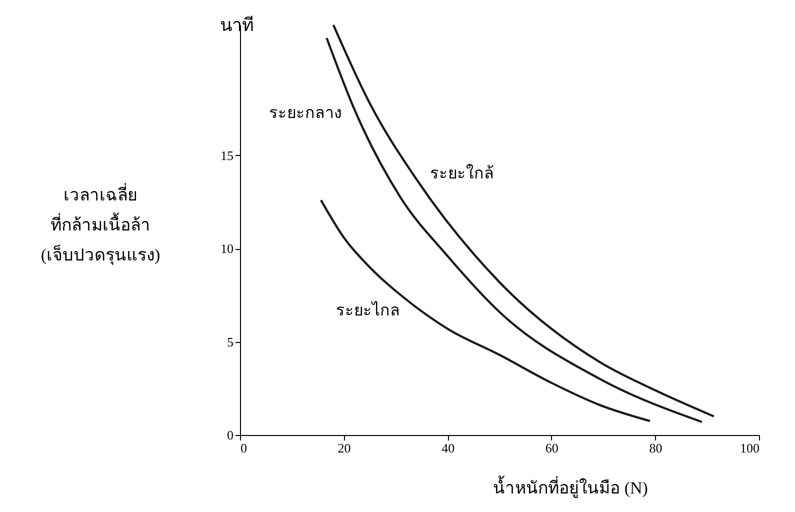 The height and width of the screenshot is (512, 795). Describe the element at coordinates (570, 487) in the screenshot. I see `x-axis-title: น้ำหนักที่อยู่ในมือ (N)` at that location.